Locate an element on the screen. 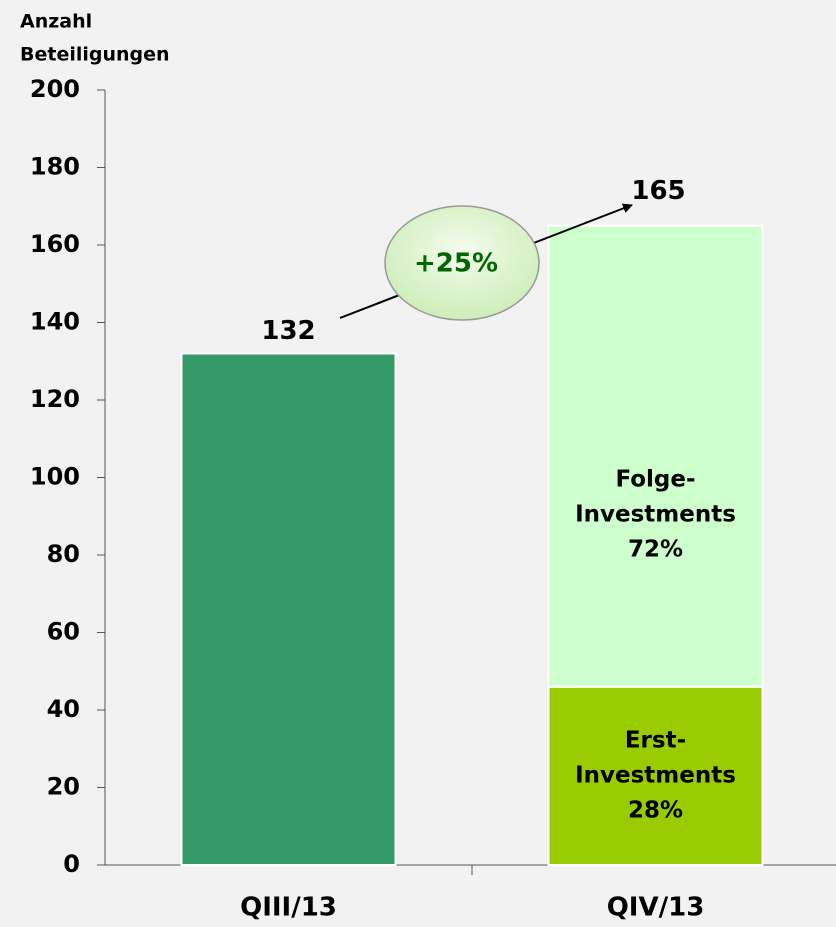 The image size is (836, 927). annotation-bubble is located at coordinates (462, 263).